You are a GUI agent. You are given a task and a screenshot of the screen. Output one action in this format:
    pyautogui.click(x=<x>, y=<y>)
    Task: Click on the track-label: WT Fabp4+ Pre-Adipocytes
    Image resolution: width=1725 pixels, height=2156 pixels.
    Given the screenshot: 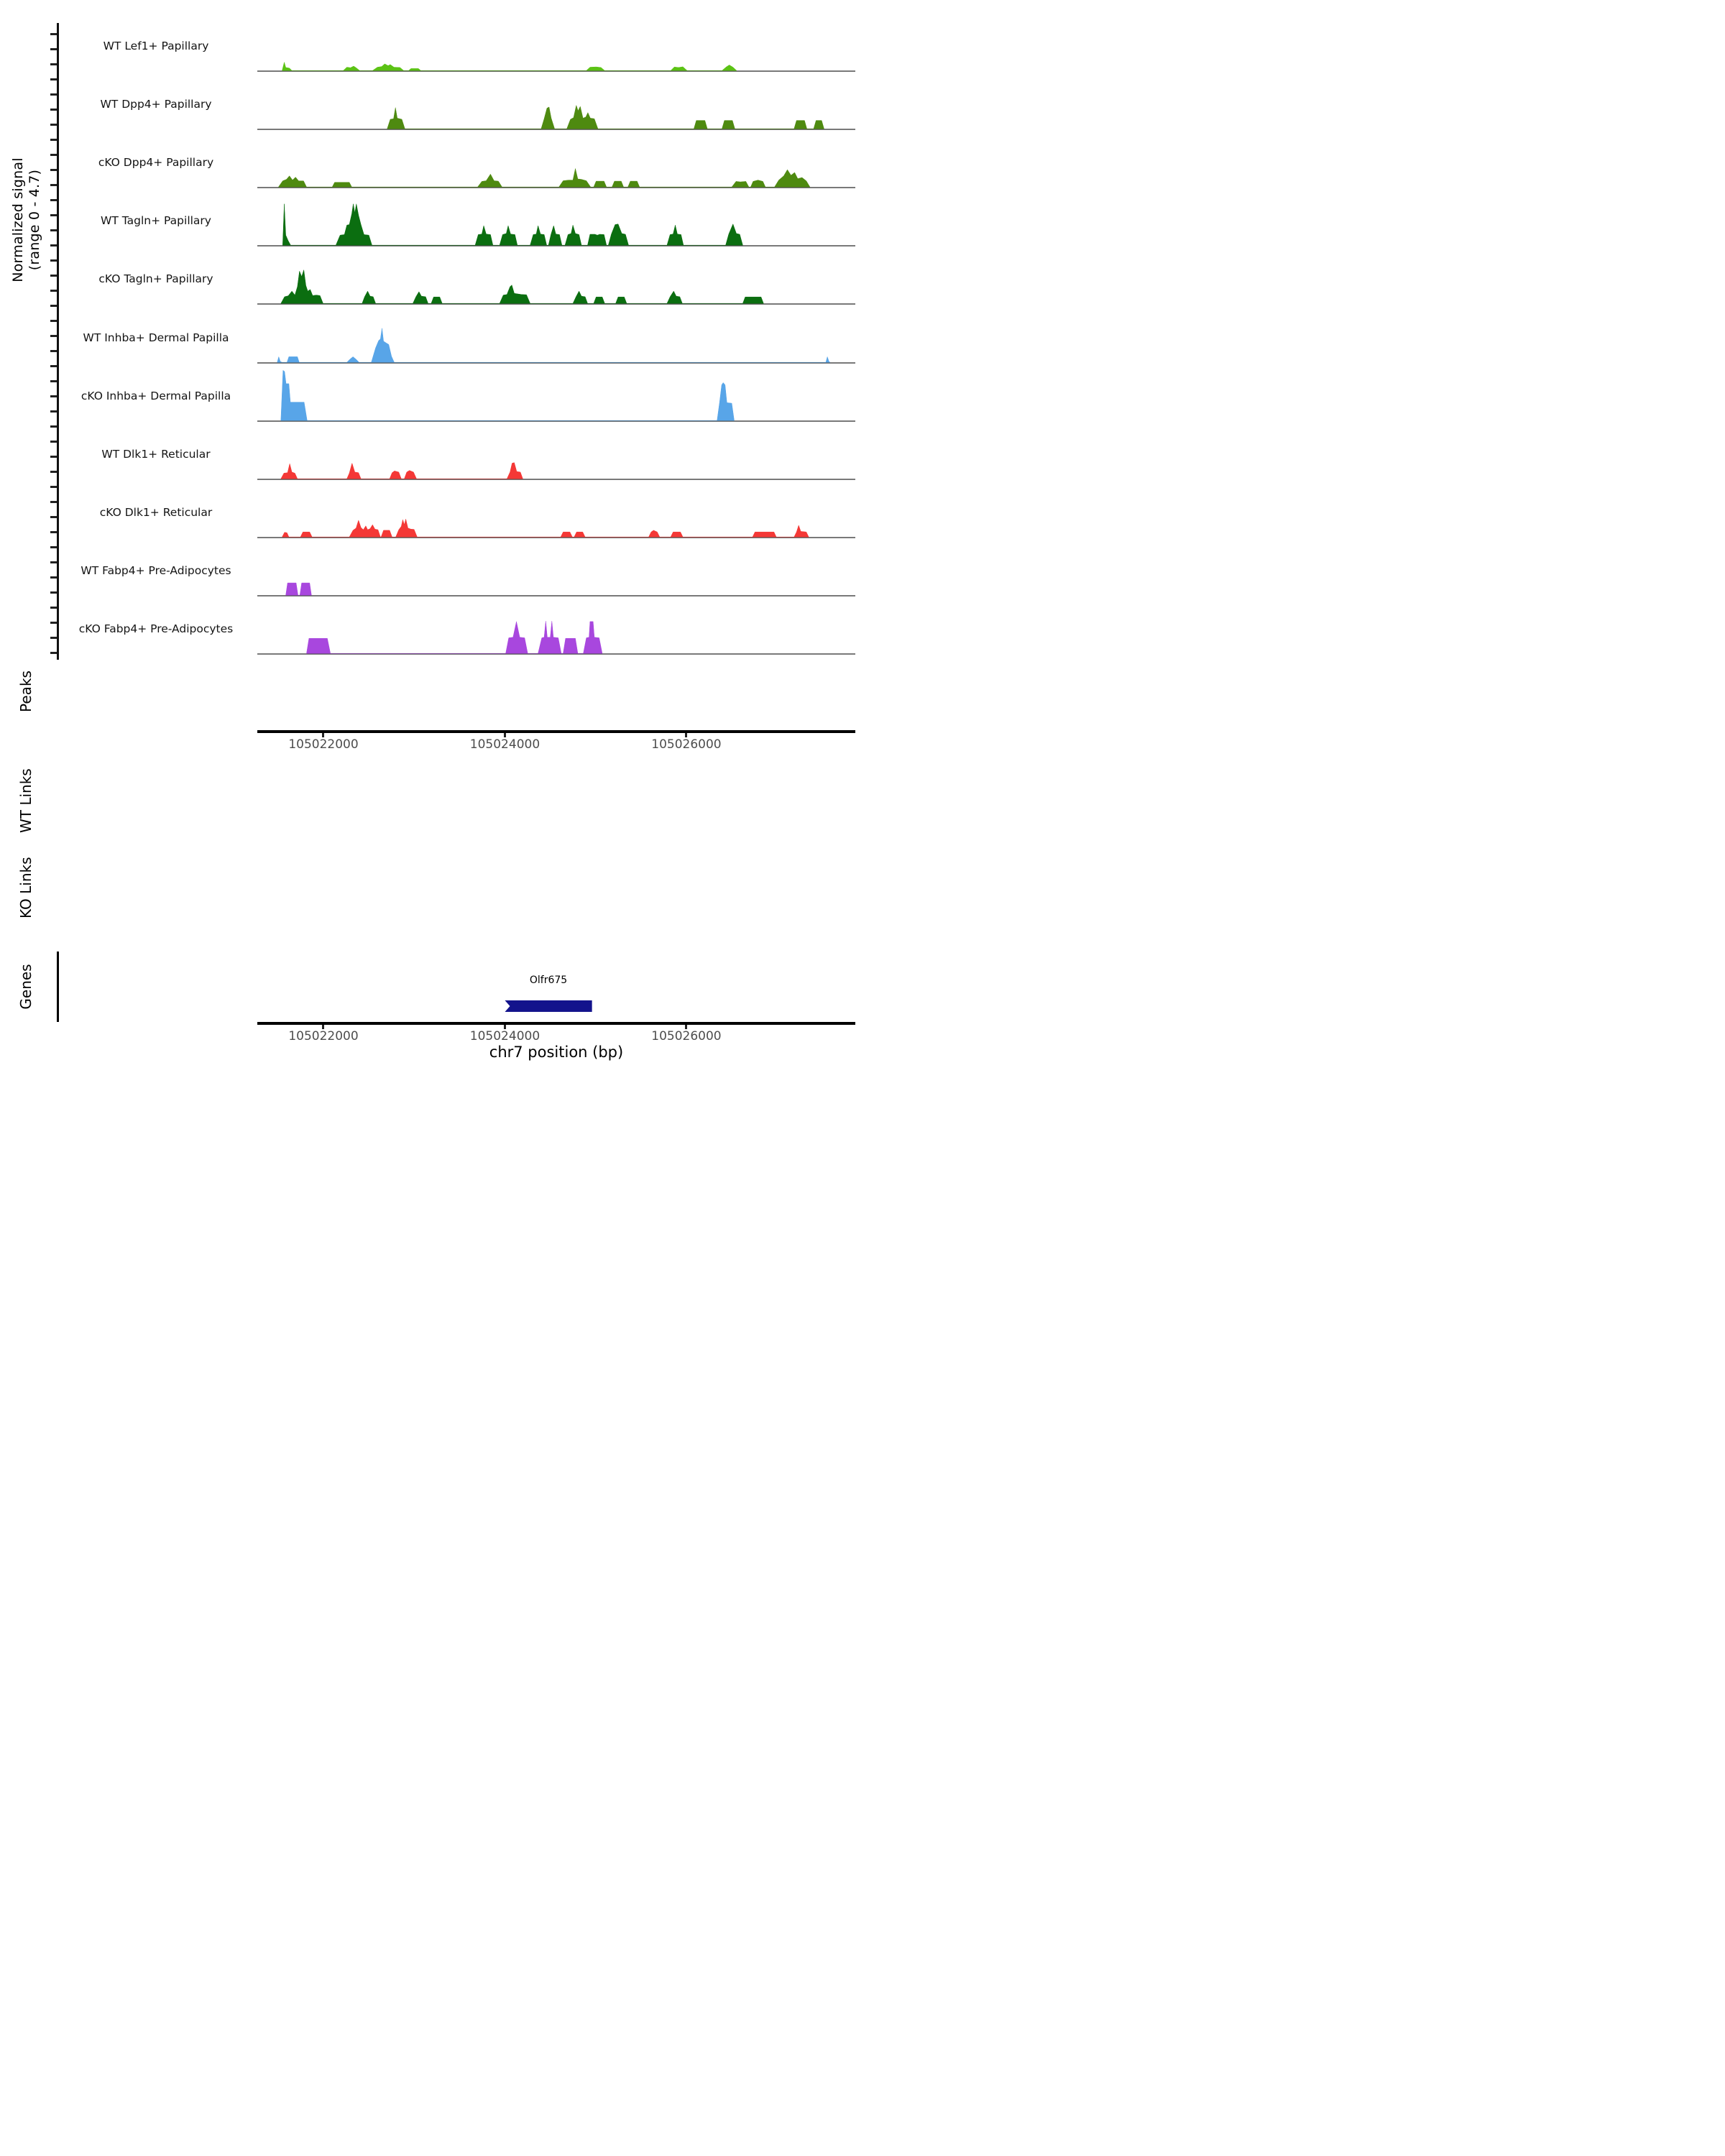 What is the action you would take?
    pyautogui.click(x=155, y=570)
    